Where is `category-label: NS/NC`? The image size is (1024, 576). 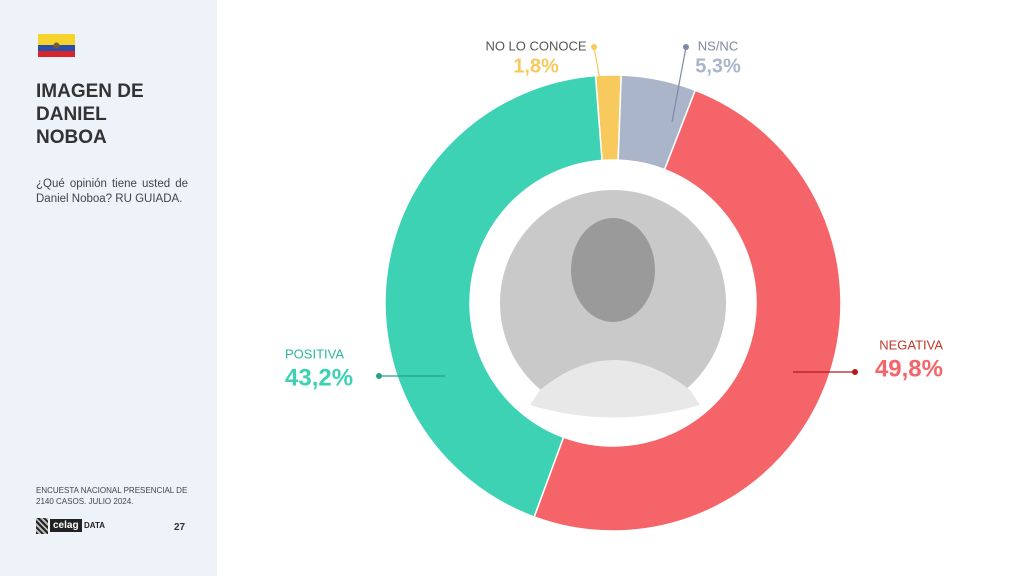
category-label: NS/NC is located at coordinates (718, 45).